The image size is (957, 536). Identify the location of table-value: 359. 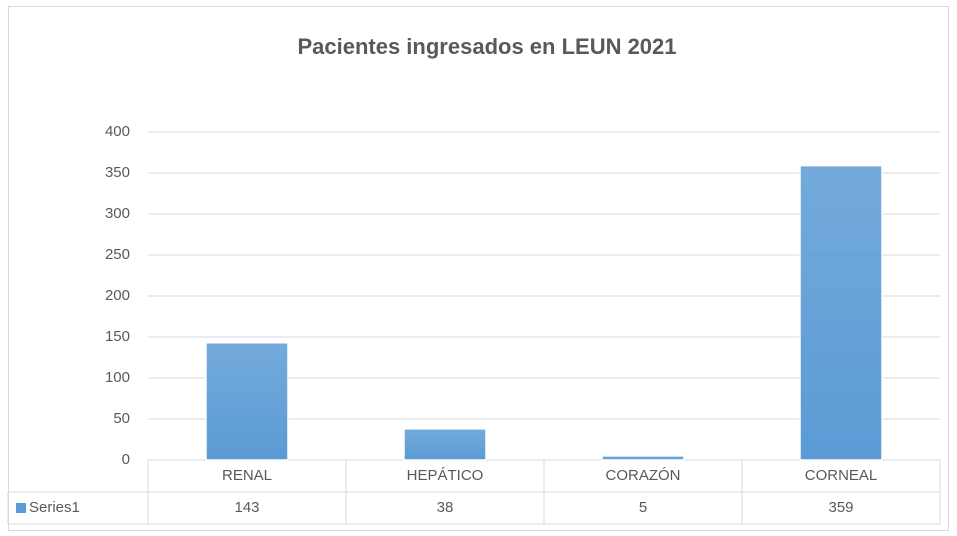
(840, 507).